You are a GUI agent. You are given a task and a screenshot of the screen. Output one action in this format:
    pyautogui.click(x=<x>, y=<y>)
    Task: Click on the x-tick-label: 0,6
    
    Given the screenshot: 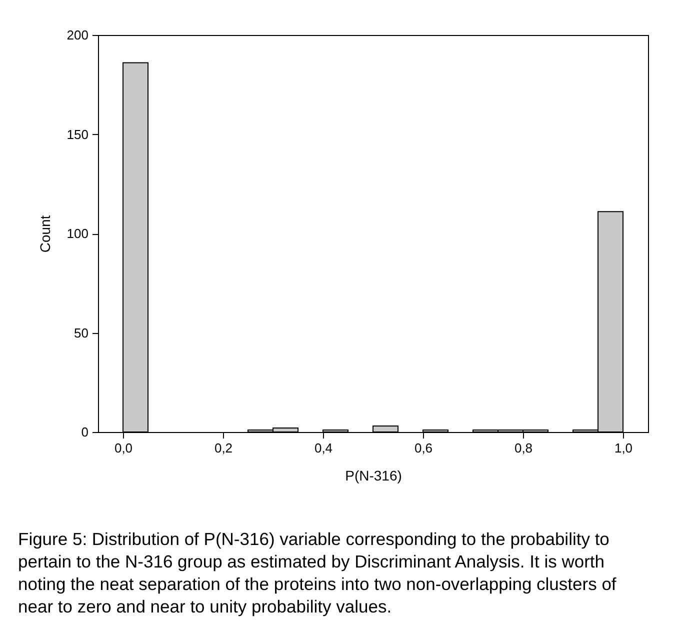 What is the action you would take?
    pyautogui.click(x=423, y=448)
    